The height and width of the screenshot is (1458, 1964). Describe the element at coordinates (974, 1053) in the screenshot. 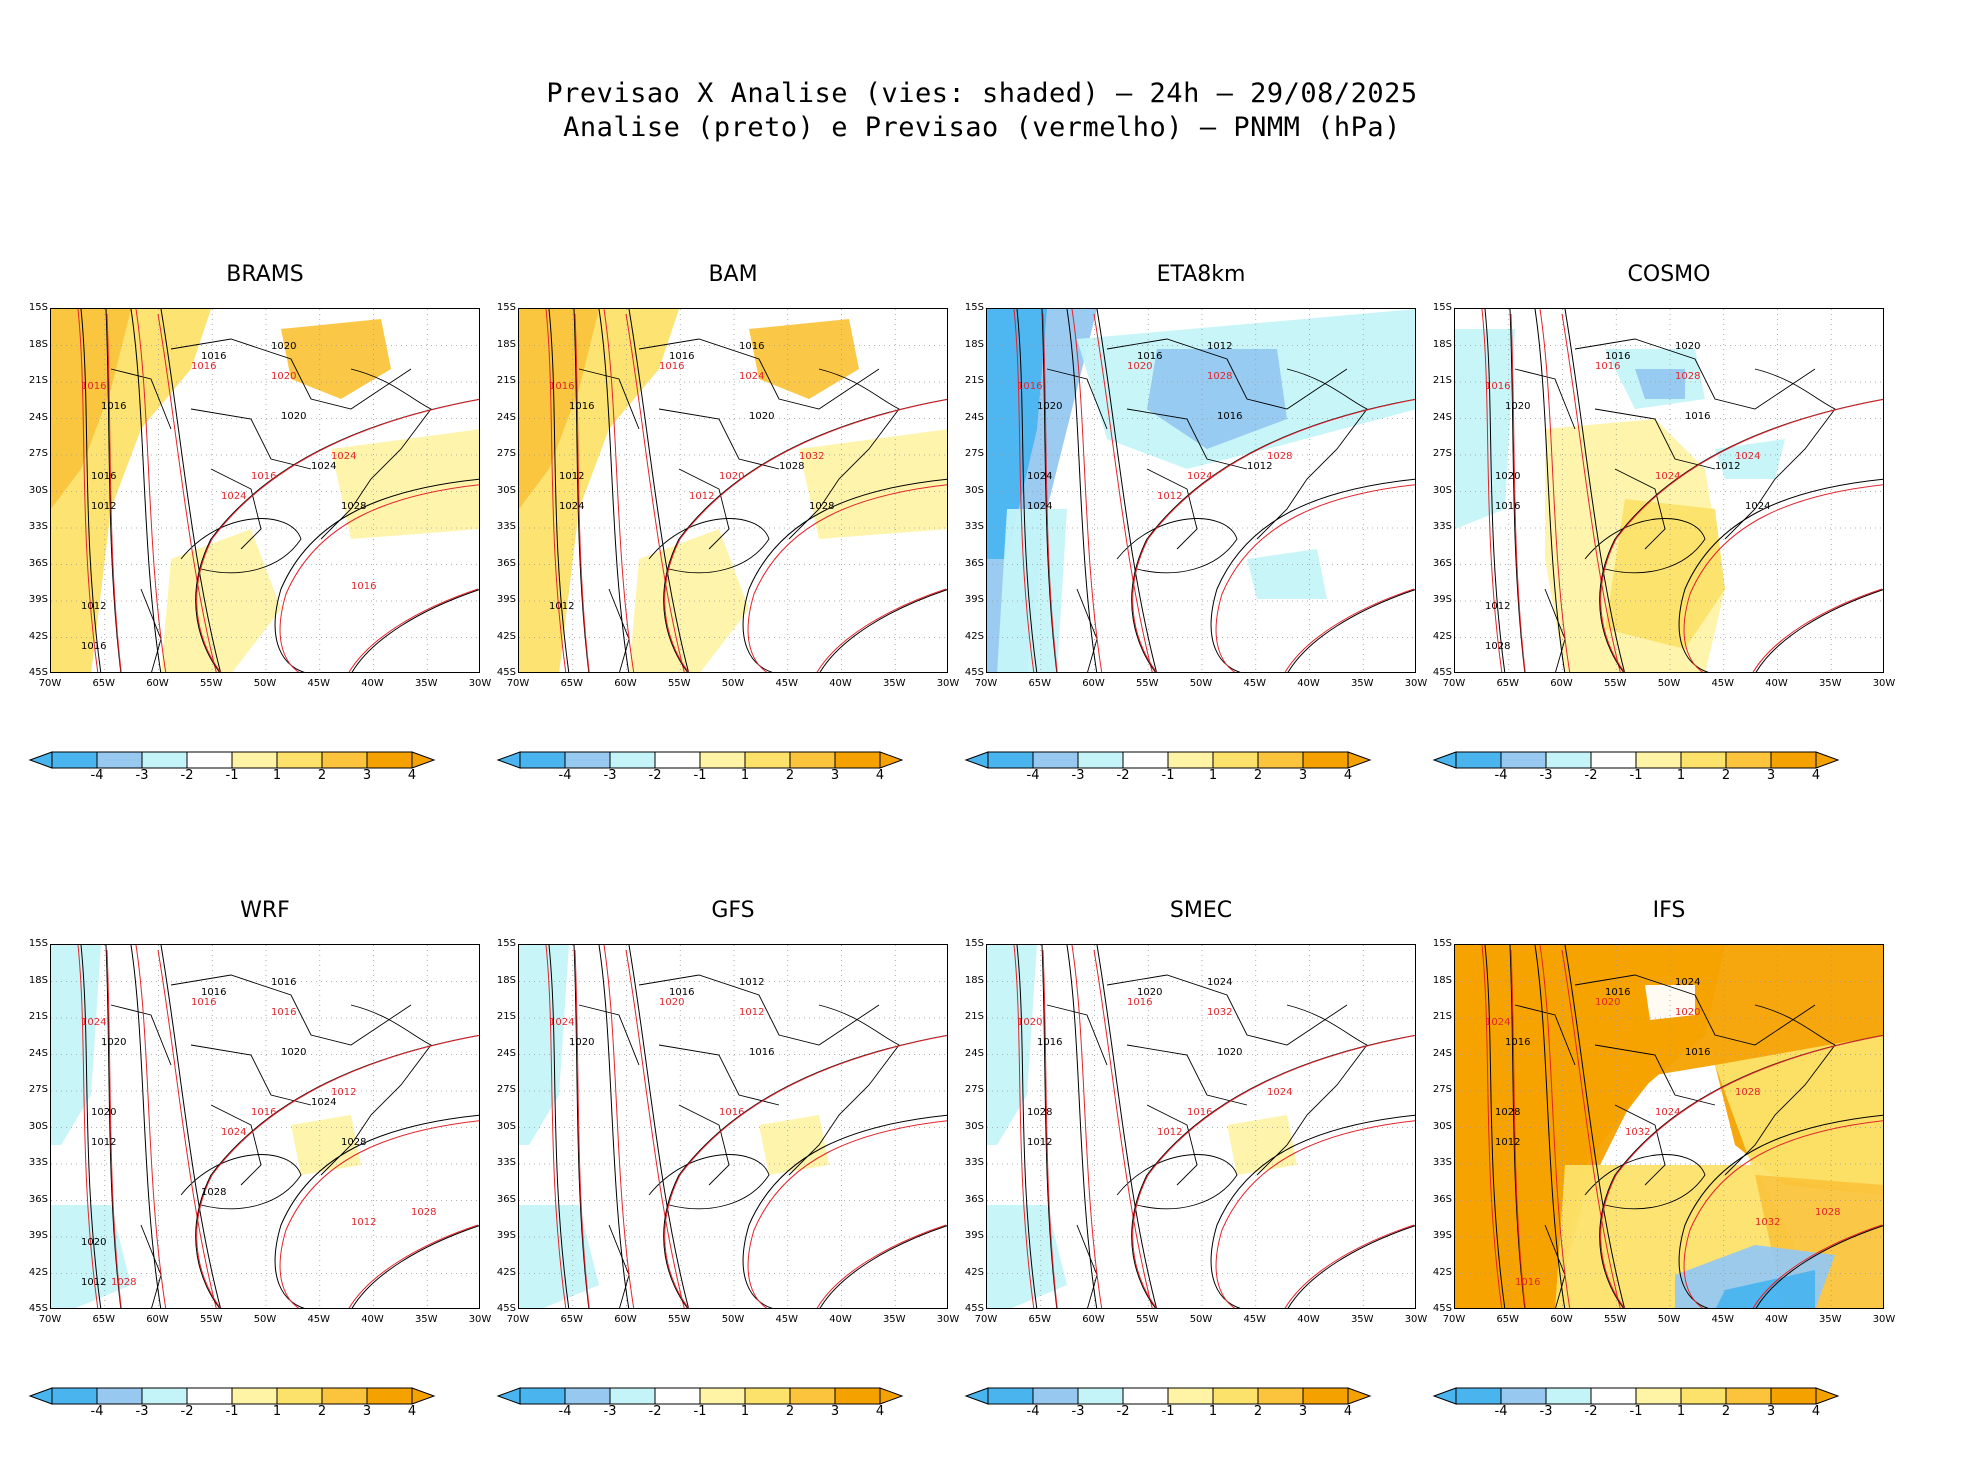

I see `latitude-label: 24S` at that location.